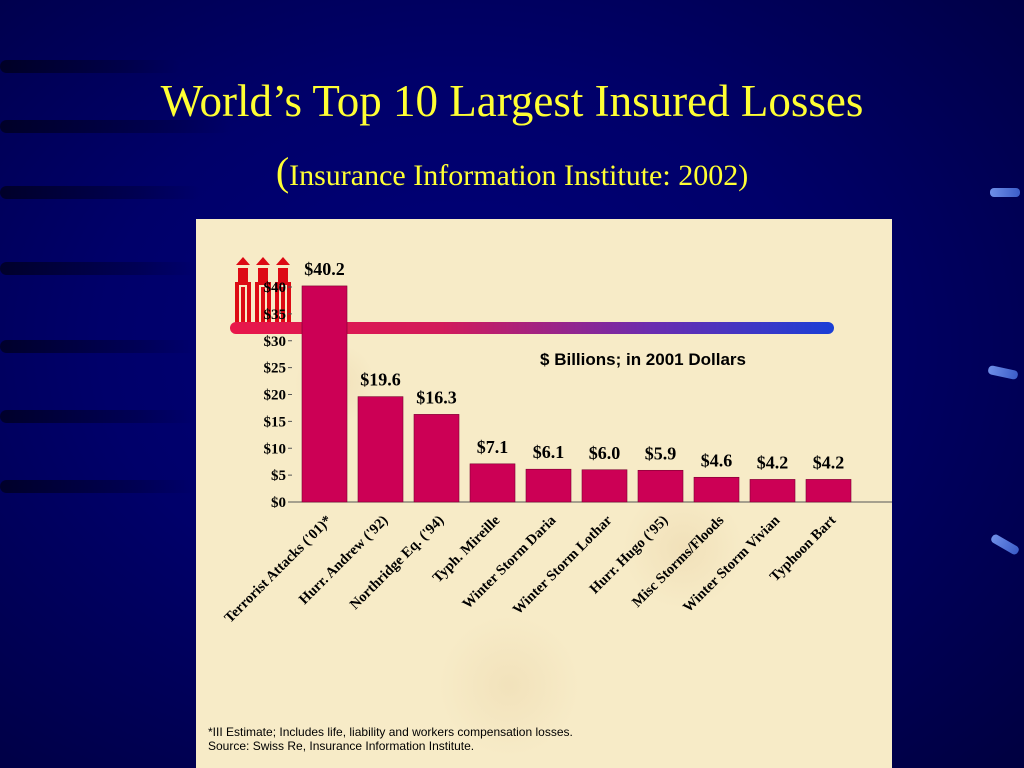 The image size is (1024, 768). What do you see at coordinates (717, 460) in the screenshot?
I see `bar-value-label: $4.6` at bounding box center [717, 460].